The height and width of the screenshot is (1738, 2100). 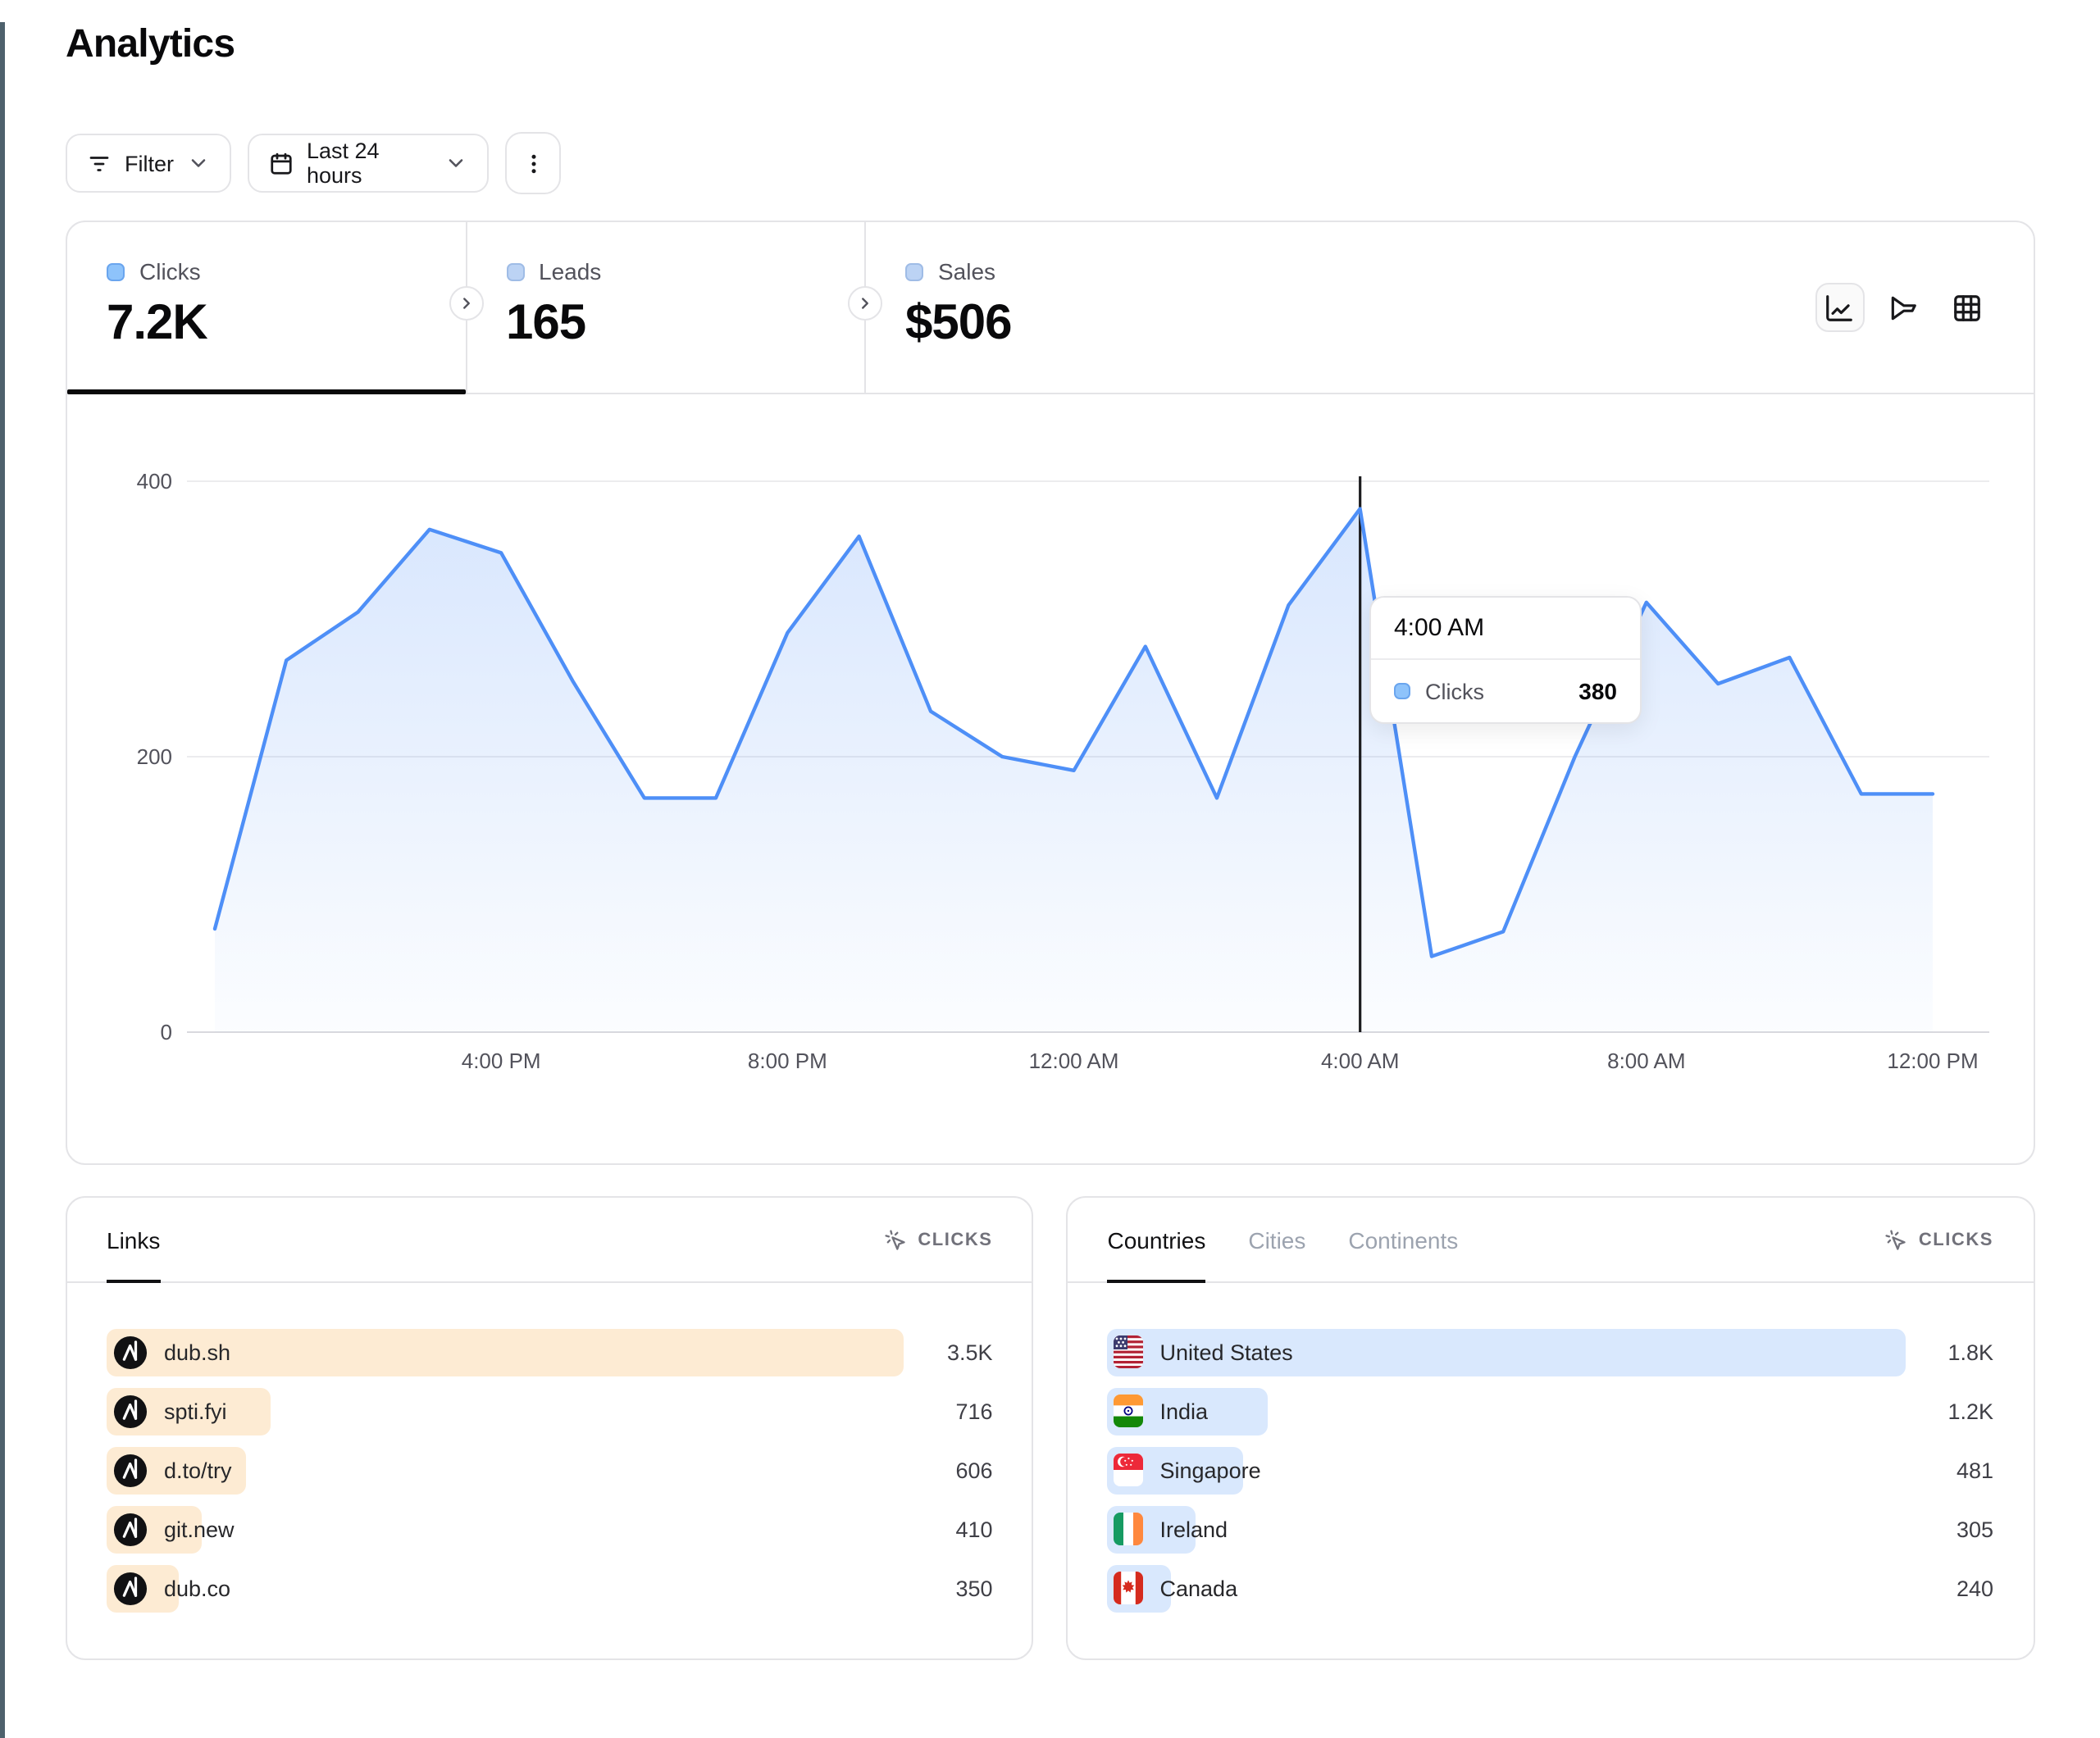 I want to click on tab-clicks: Clicks 7.2K, so click(x=275, y=308).